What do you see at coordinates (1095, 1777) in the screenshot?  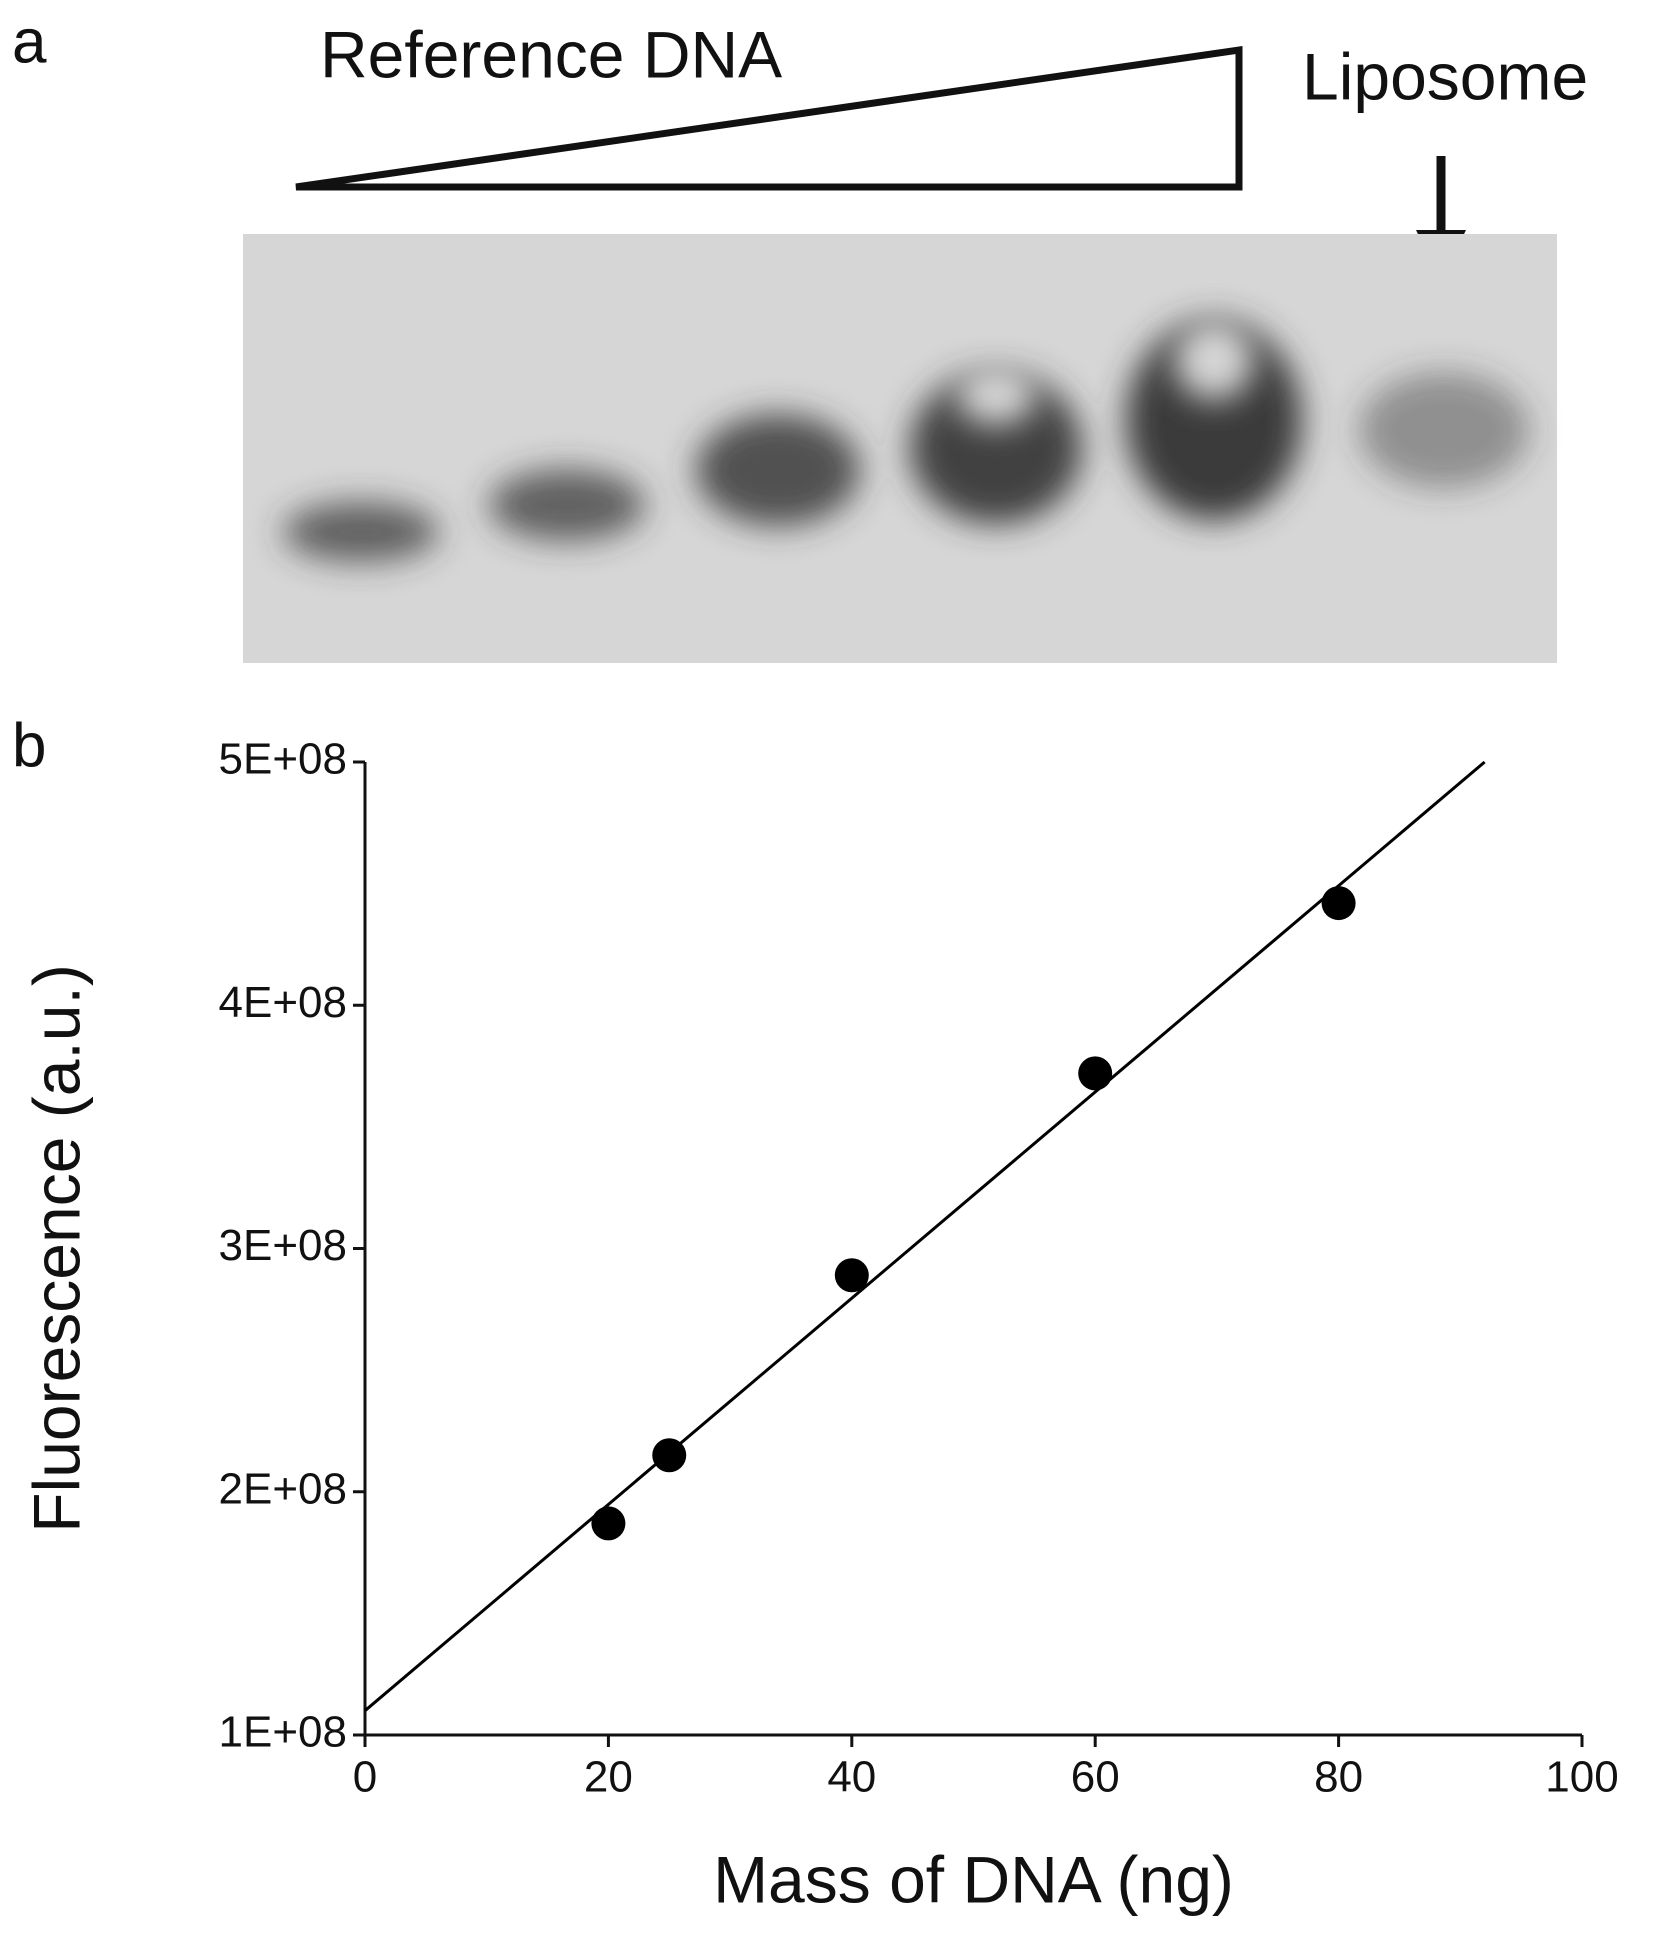 I see `x-tick-label: 60` at bounding box center [1095, 1777].